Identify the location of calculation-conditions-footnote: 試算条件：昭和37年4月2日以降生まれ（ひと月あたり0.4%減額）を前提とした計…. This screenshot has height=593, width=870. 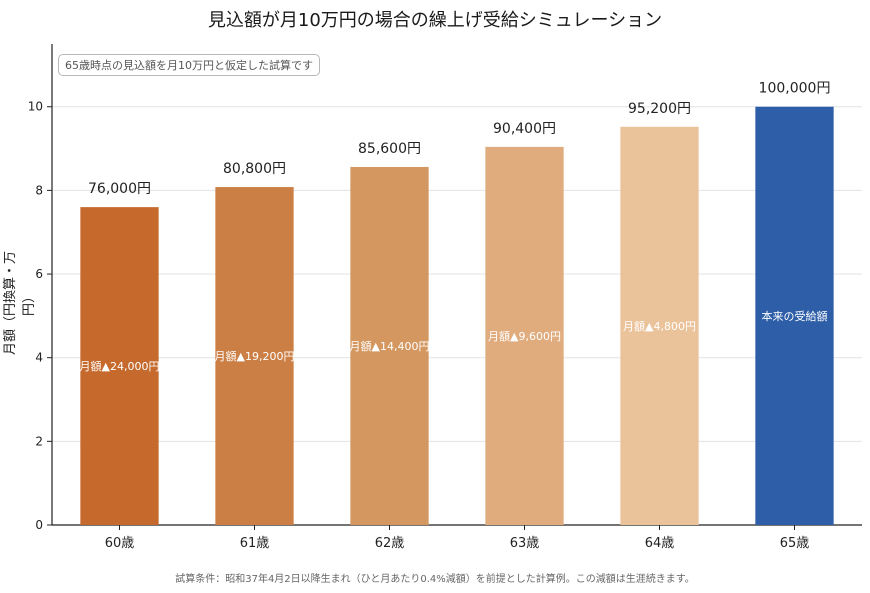
(435, 579).